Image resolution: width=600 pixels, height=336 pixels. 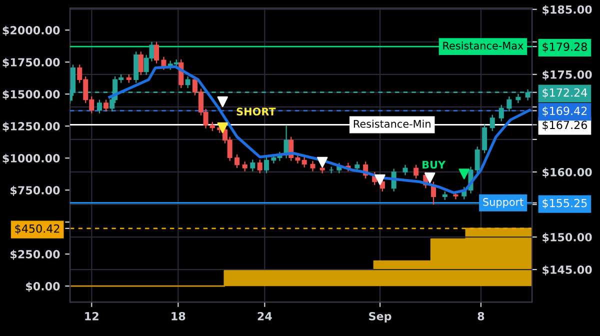 I want to click on x-tick-label: Sep, so click(x=380, y=317).